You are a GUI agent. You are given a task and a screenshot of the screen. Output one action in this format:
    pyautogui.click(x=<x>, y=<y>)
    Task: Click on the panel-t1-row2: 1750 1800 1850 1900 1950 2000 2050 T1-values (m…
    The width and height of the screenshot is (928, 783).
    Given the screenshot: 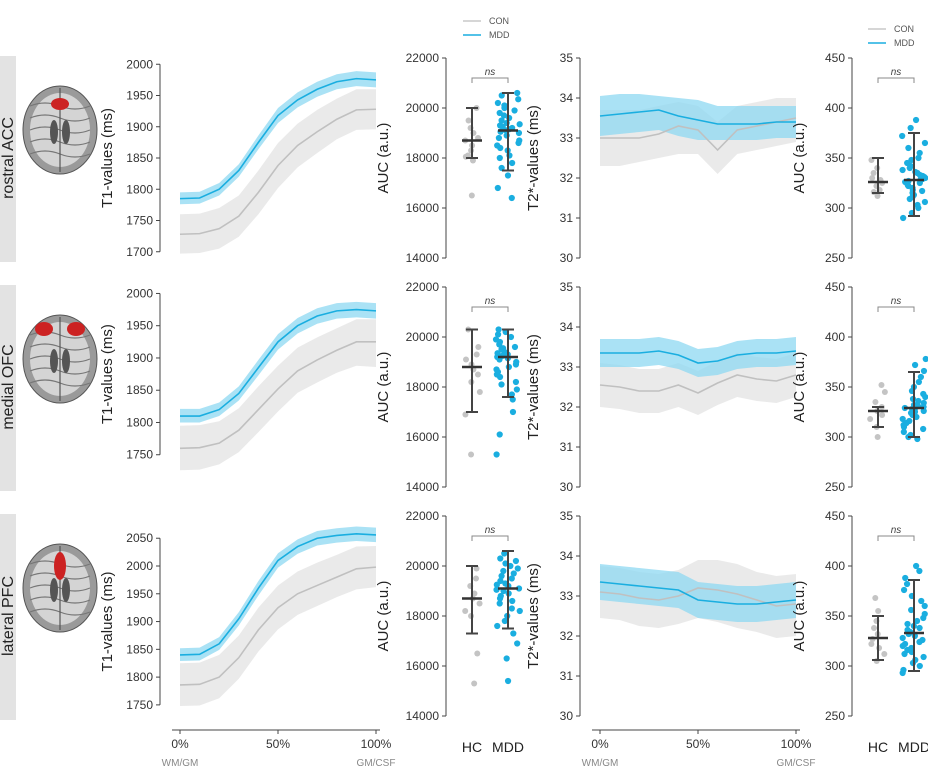 What is the action you would take?
    pyautogui.click(x=247, y=647)
    